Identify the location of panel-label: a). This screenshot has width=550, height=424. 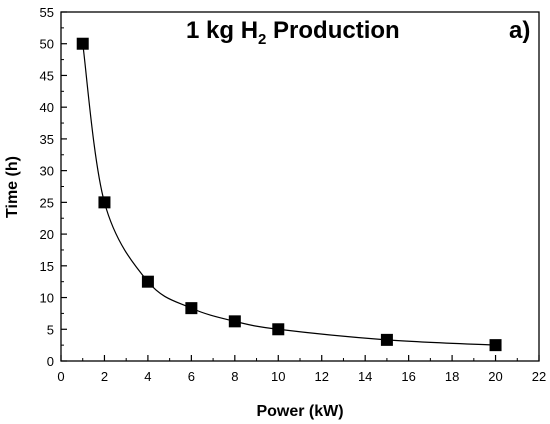
(519, 30).